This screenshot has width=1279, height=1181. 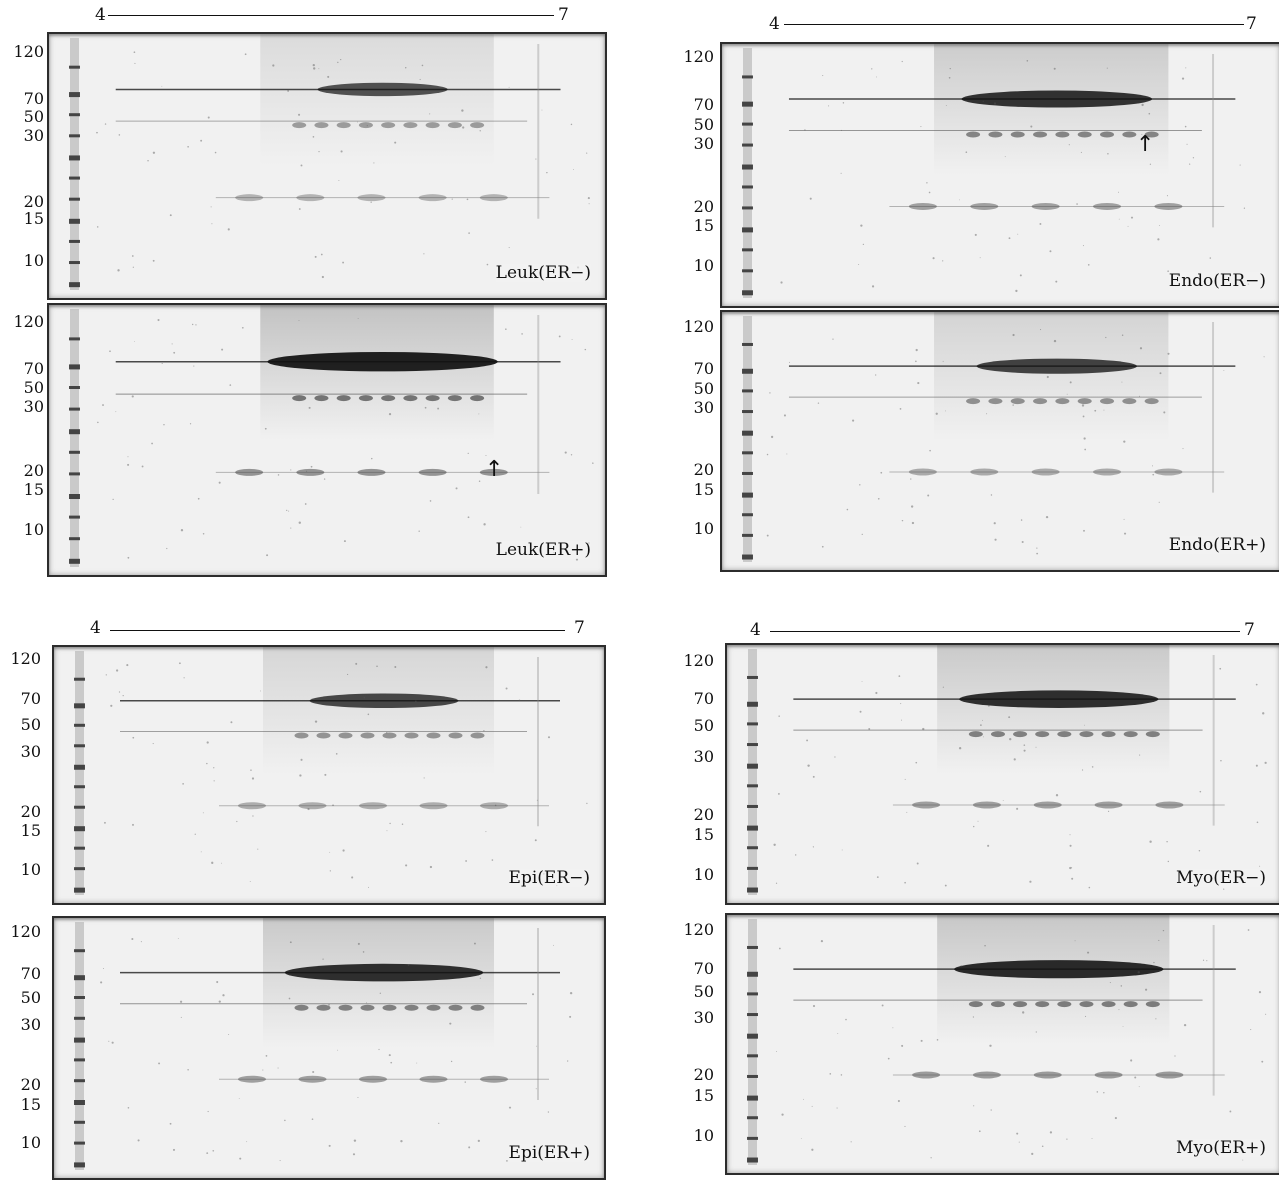 What do you see at coordinates (1221, 1148) in the screenshot?
I see `panel-label: Myo(ER+)` at bounding box center [1221, 1148].